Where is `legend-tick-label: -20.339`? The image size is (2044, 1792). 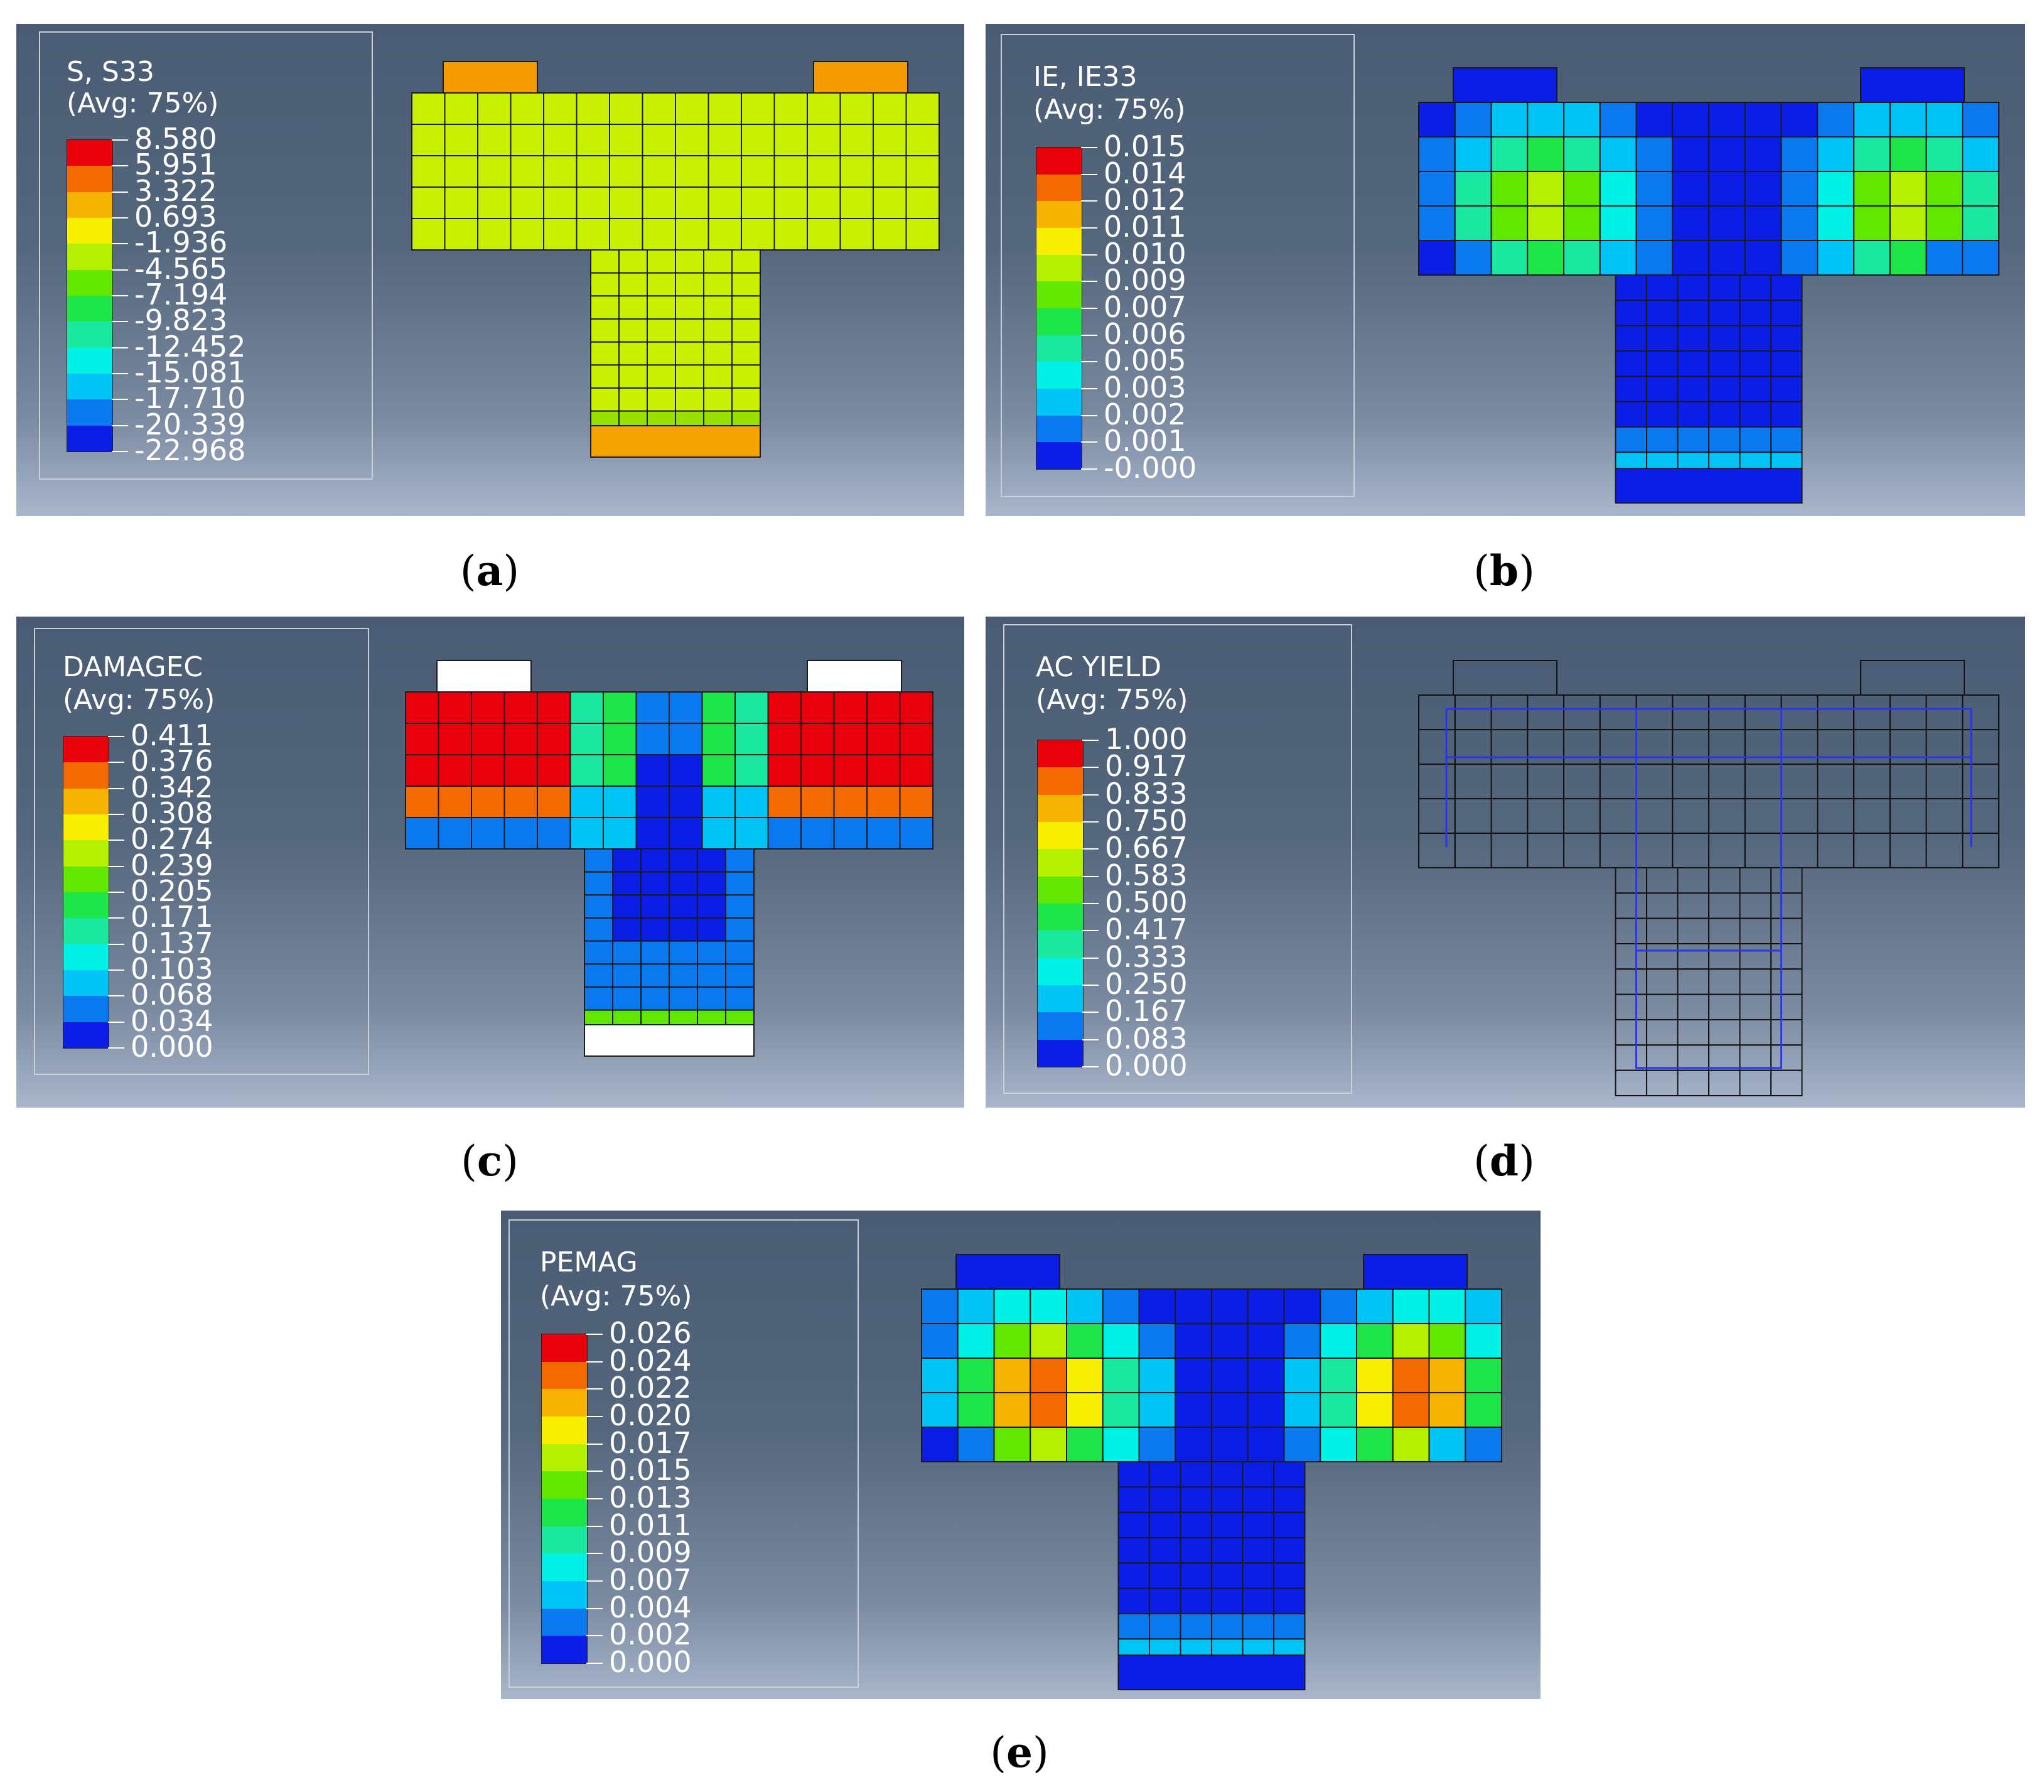 legend-tick-label: -20.339 is located at coordinates (190, 424).